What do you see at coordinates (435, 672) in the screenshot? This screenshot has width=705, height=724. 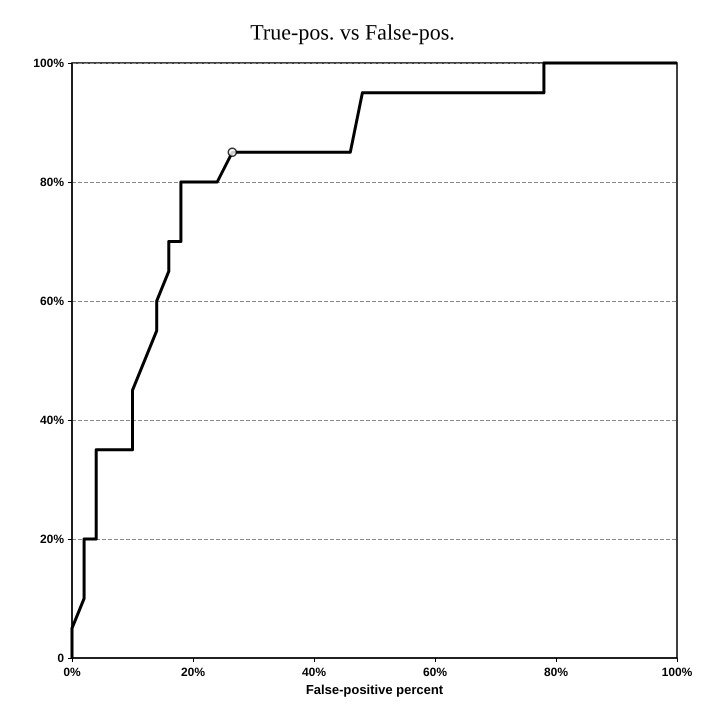 I see `x-tick-label: 60%` at bounding box center [435, 672].